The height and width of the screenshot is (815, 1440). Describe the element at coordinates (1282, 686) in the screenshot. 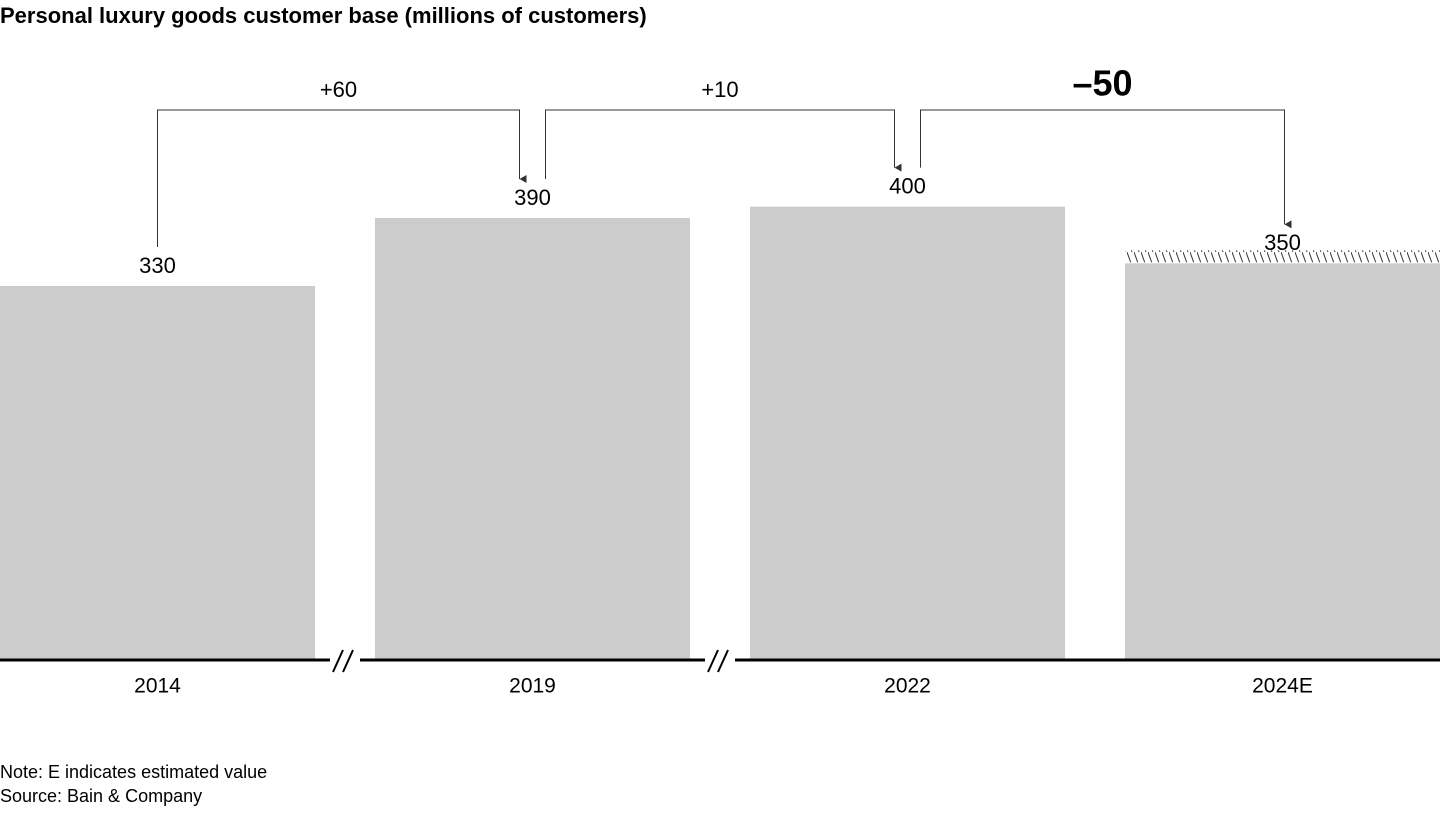

I see `x-tick-label: 2024E` at that location.